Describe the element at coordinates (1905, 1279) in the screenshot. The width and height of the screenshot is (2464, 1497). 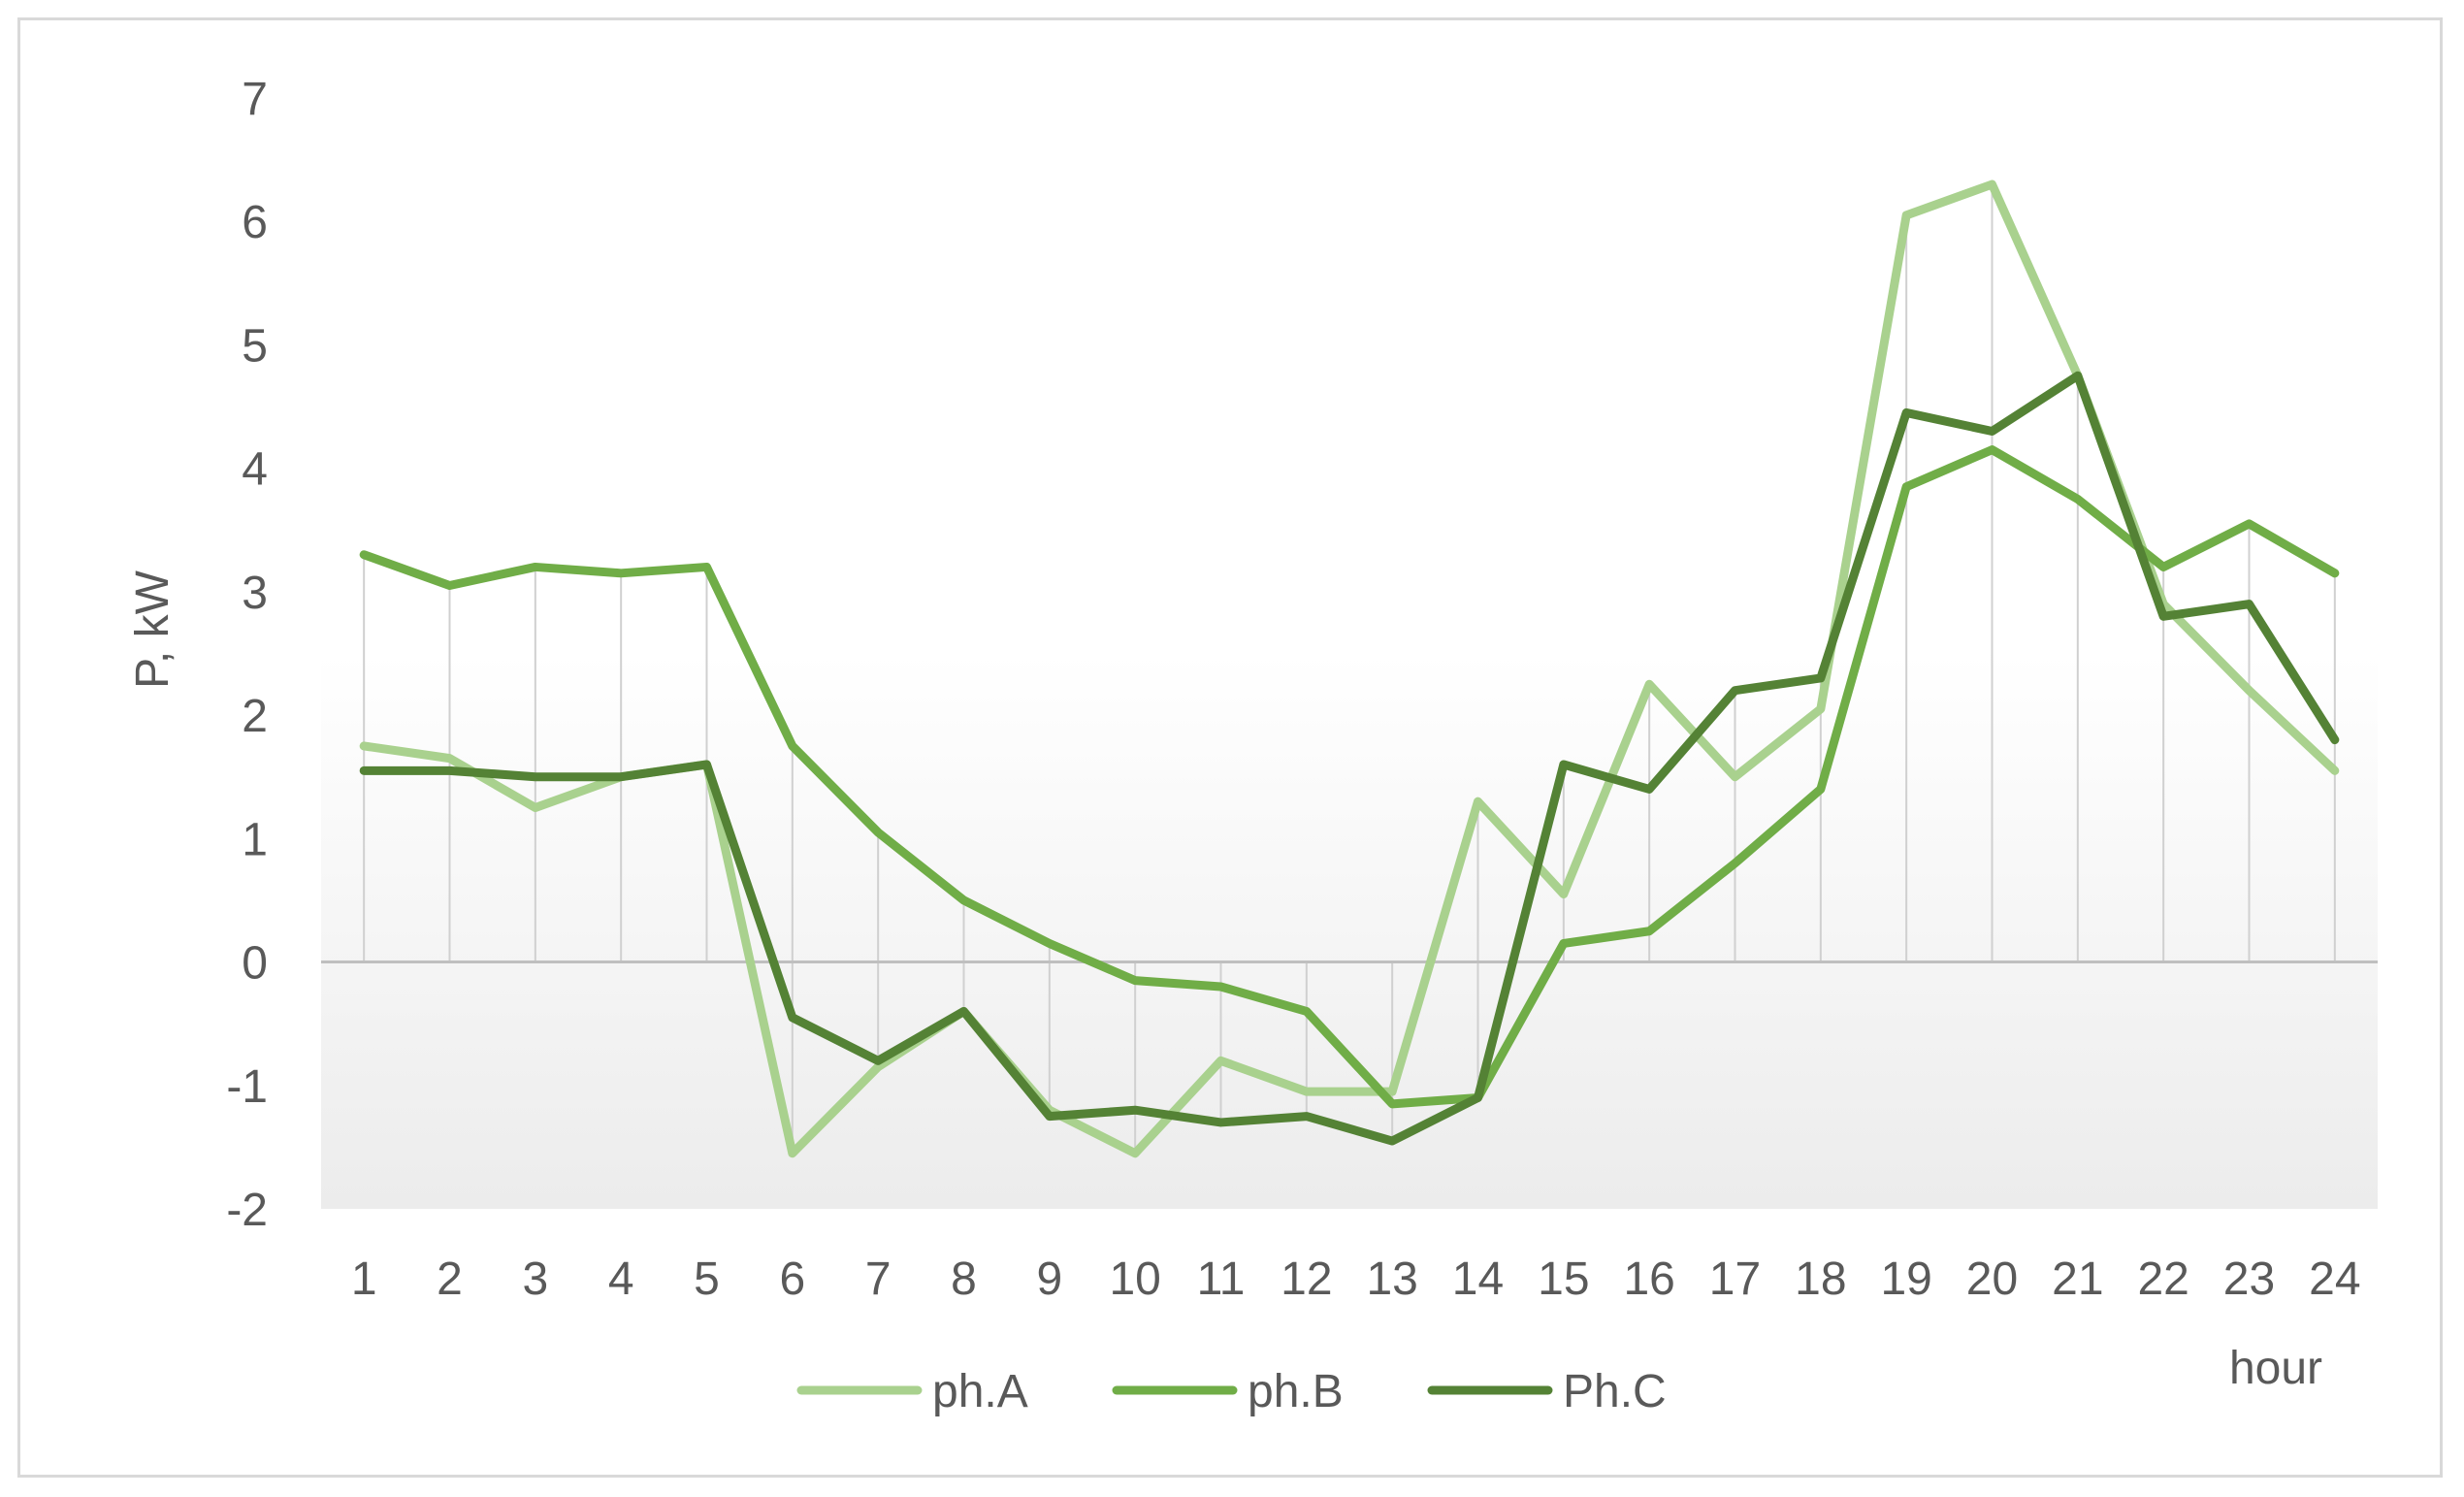
I see `x-tick-label: 19` at that location.